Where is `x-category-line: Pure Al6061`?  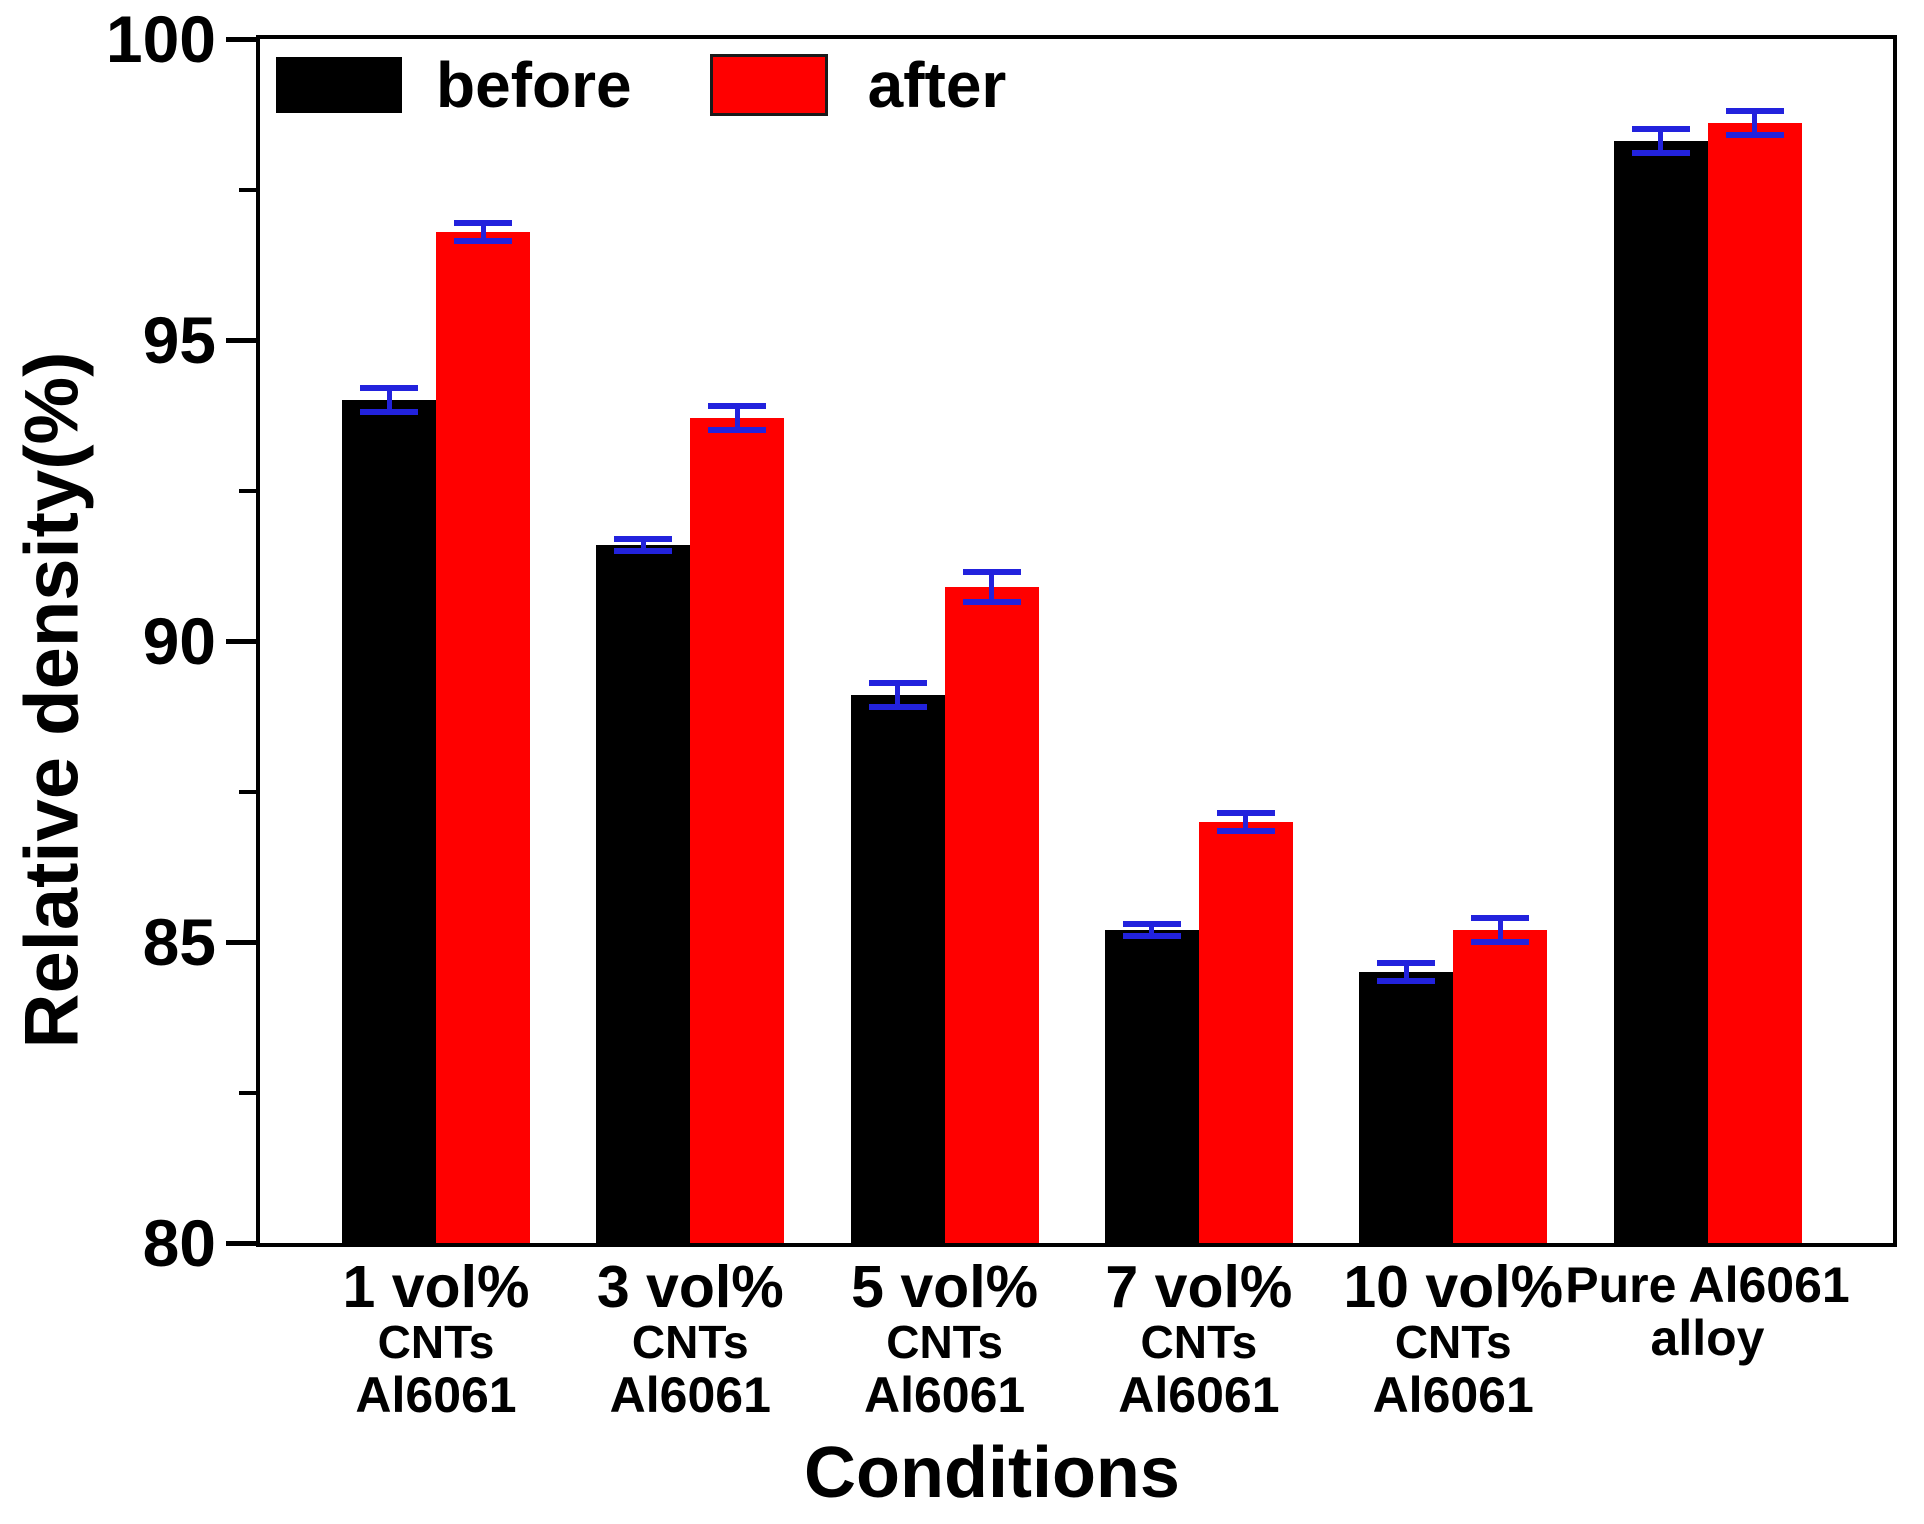
x-category-line: Pure Al6061 is located at coordinates (1707, 1285).